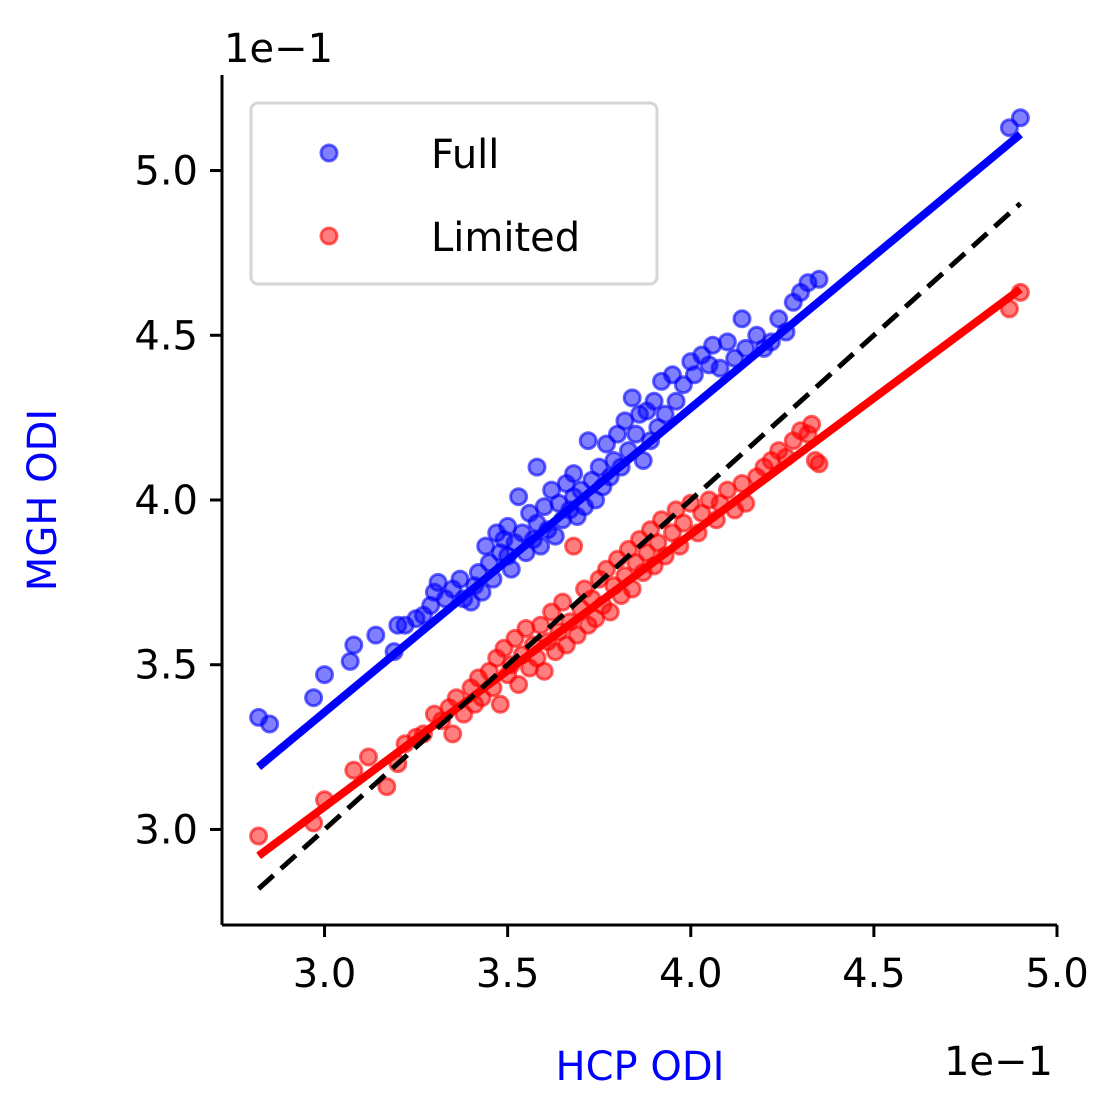 This screenshot has width=1119, height=1113. I want to click on legend-box, so click(454, 193).